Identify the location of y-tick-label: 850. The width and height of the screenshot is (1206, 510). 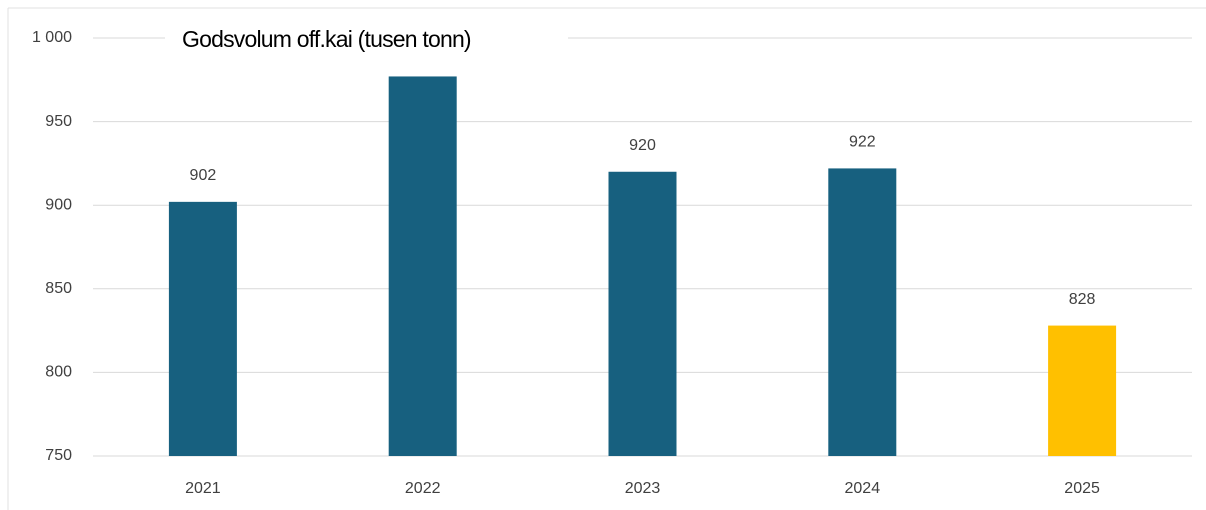
(58, 288).